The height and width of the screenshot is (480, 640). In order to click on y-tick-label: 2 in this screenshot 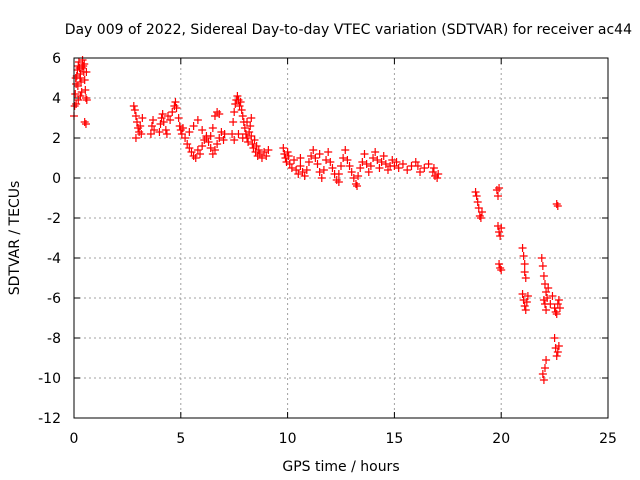, I will do `click(56, 139)`.